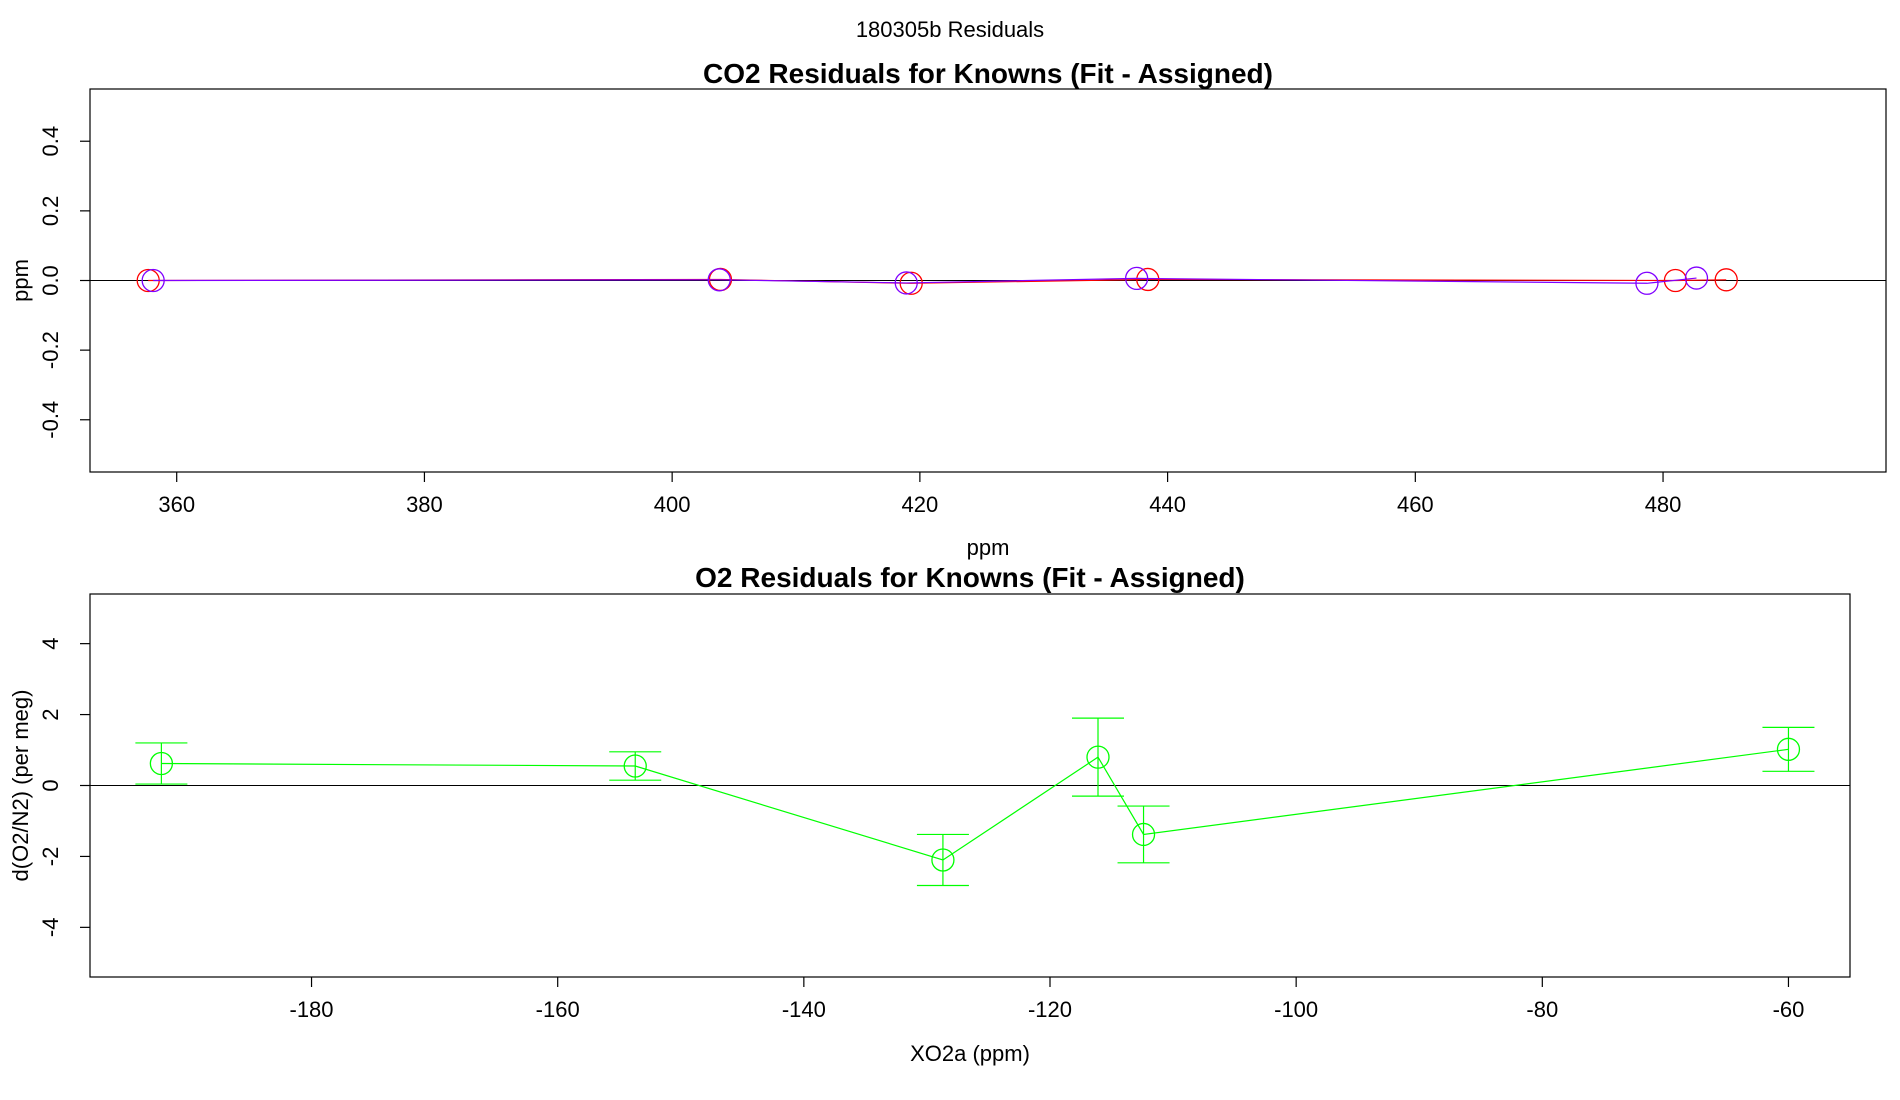  What do you see at coordinates (1542, 1009) in the screenshot?
I see `o2-x-tick-label: -80` at bounding box center [1542, 1009].